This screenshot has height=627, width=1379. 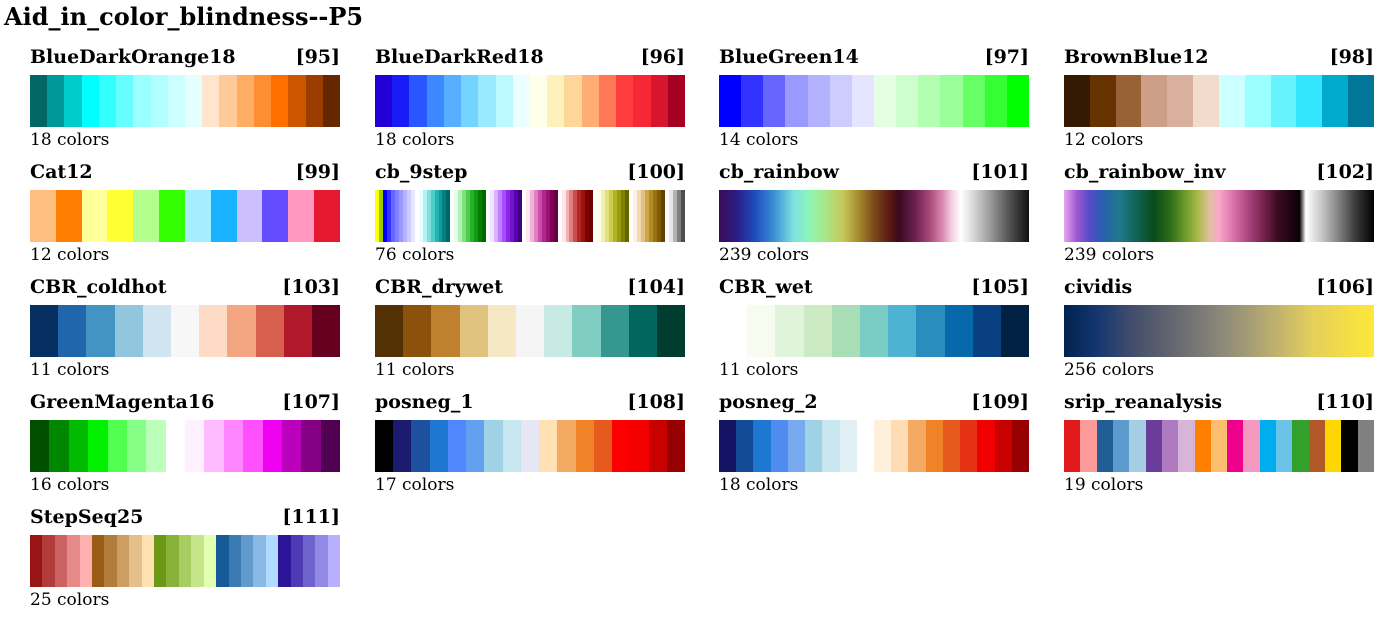 What do you see at coordinates (70, 485) in the screenshot?
I see `color-count: 16 colors` at bounding box center [70, 485].